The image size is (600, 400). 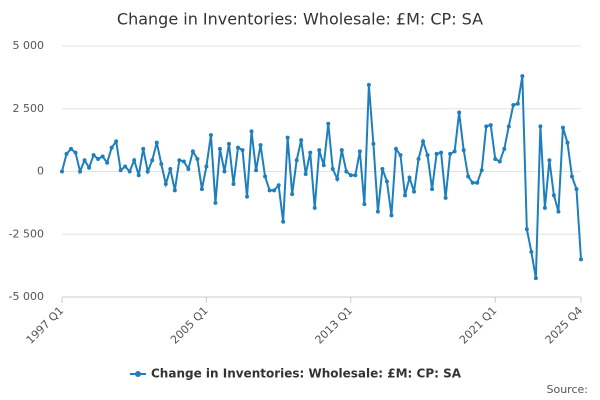 What do you see at coordinates (334, 325) in the screenshot?
I see `x-tick-label: 2013 Q1` at bounding box center [334, 325].